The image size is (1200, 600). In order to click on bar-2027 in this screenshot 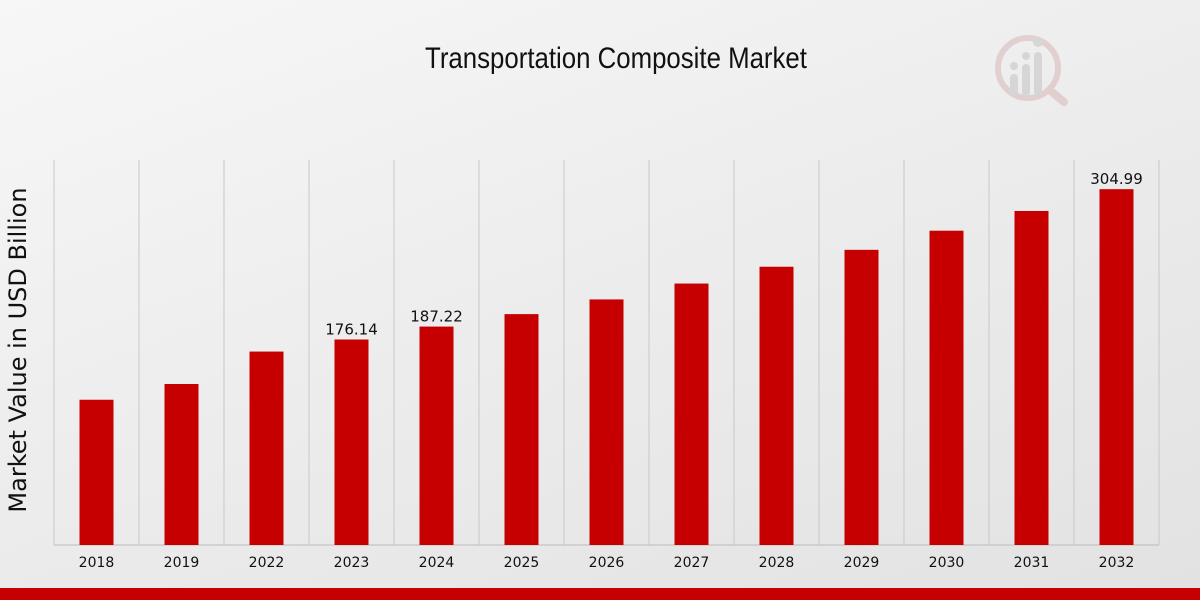, I will do `click(691, 414)`.